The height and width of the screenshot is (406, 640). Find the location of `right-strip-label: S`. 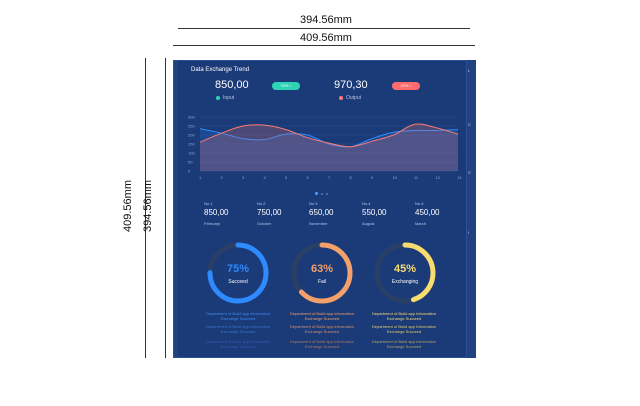

right-strip-label: S is located at coordinates (469, 172).